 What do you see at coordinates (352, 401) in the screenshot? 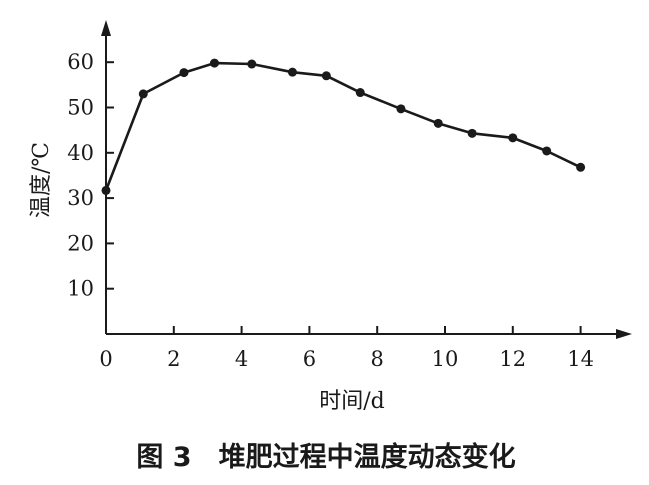
I see `x-axis-label: 时间/d` at bounding box center [352, 401].